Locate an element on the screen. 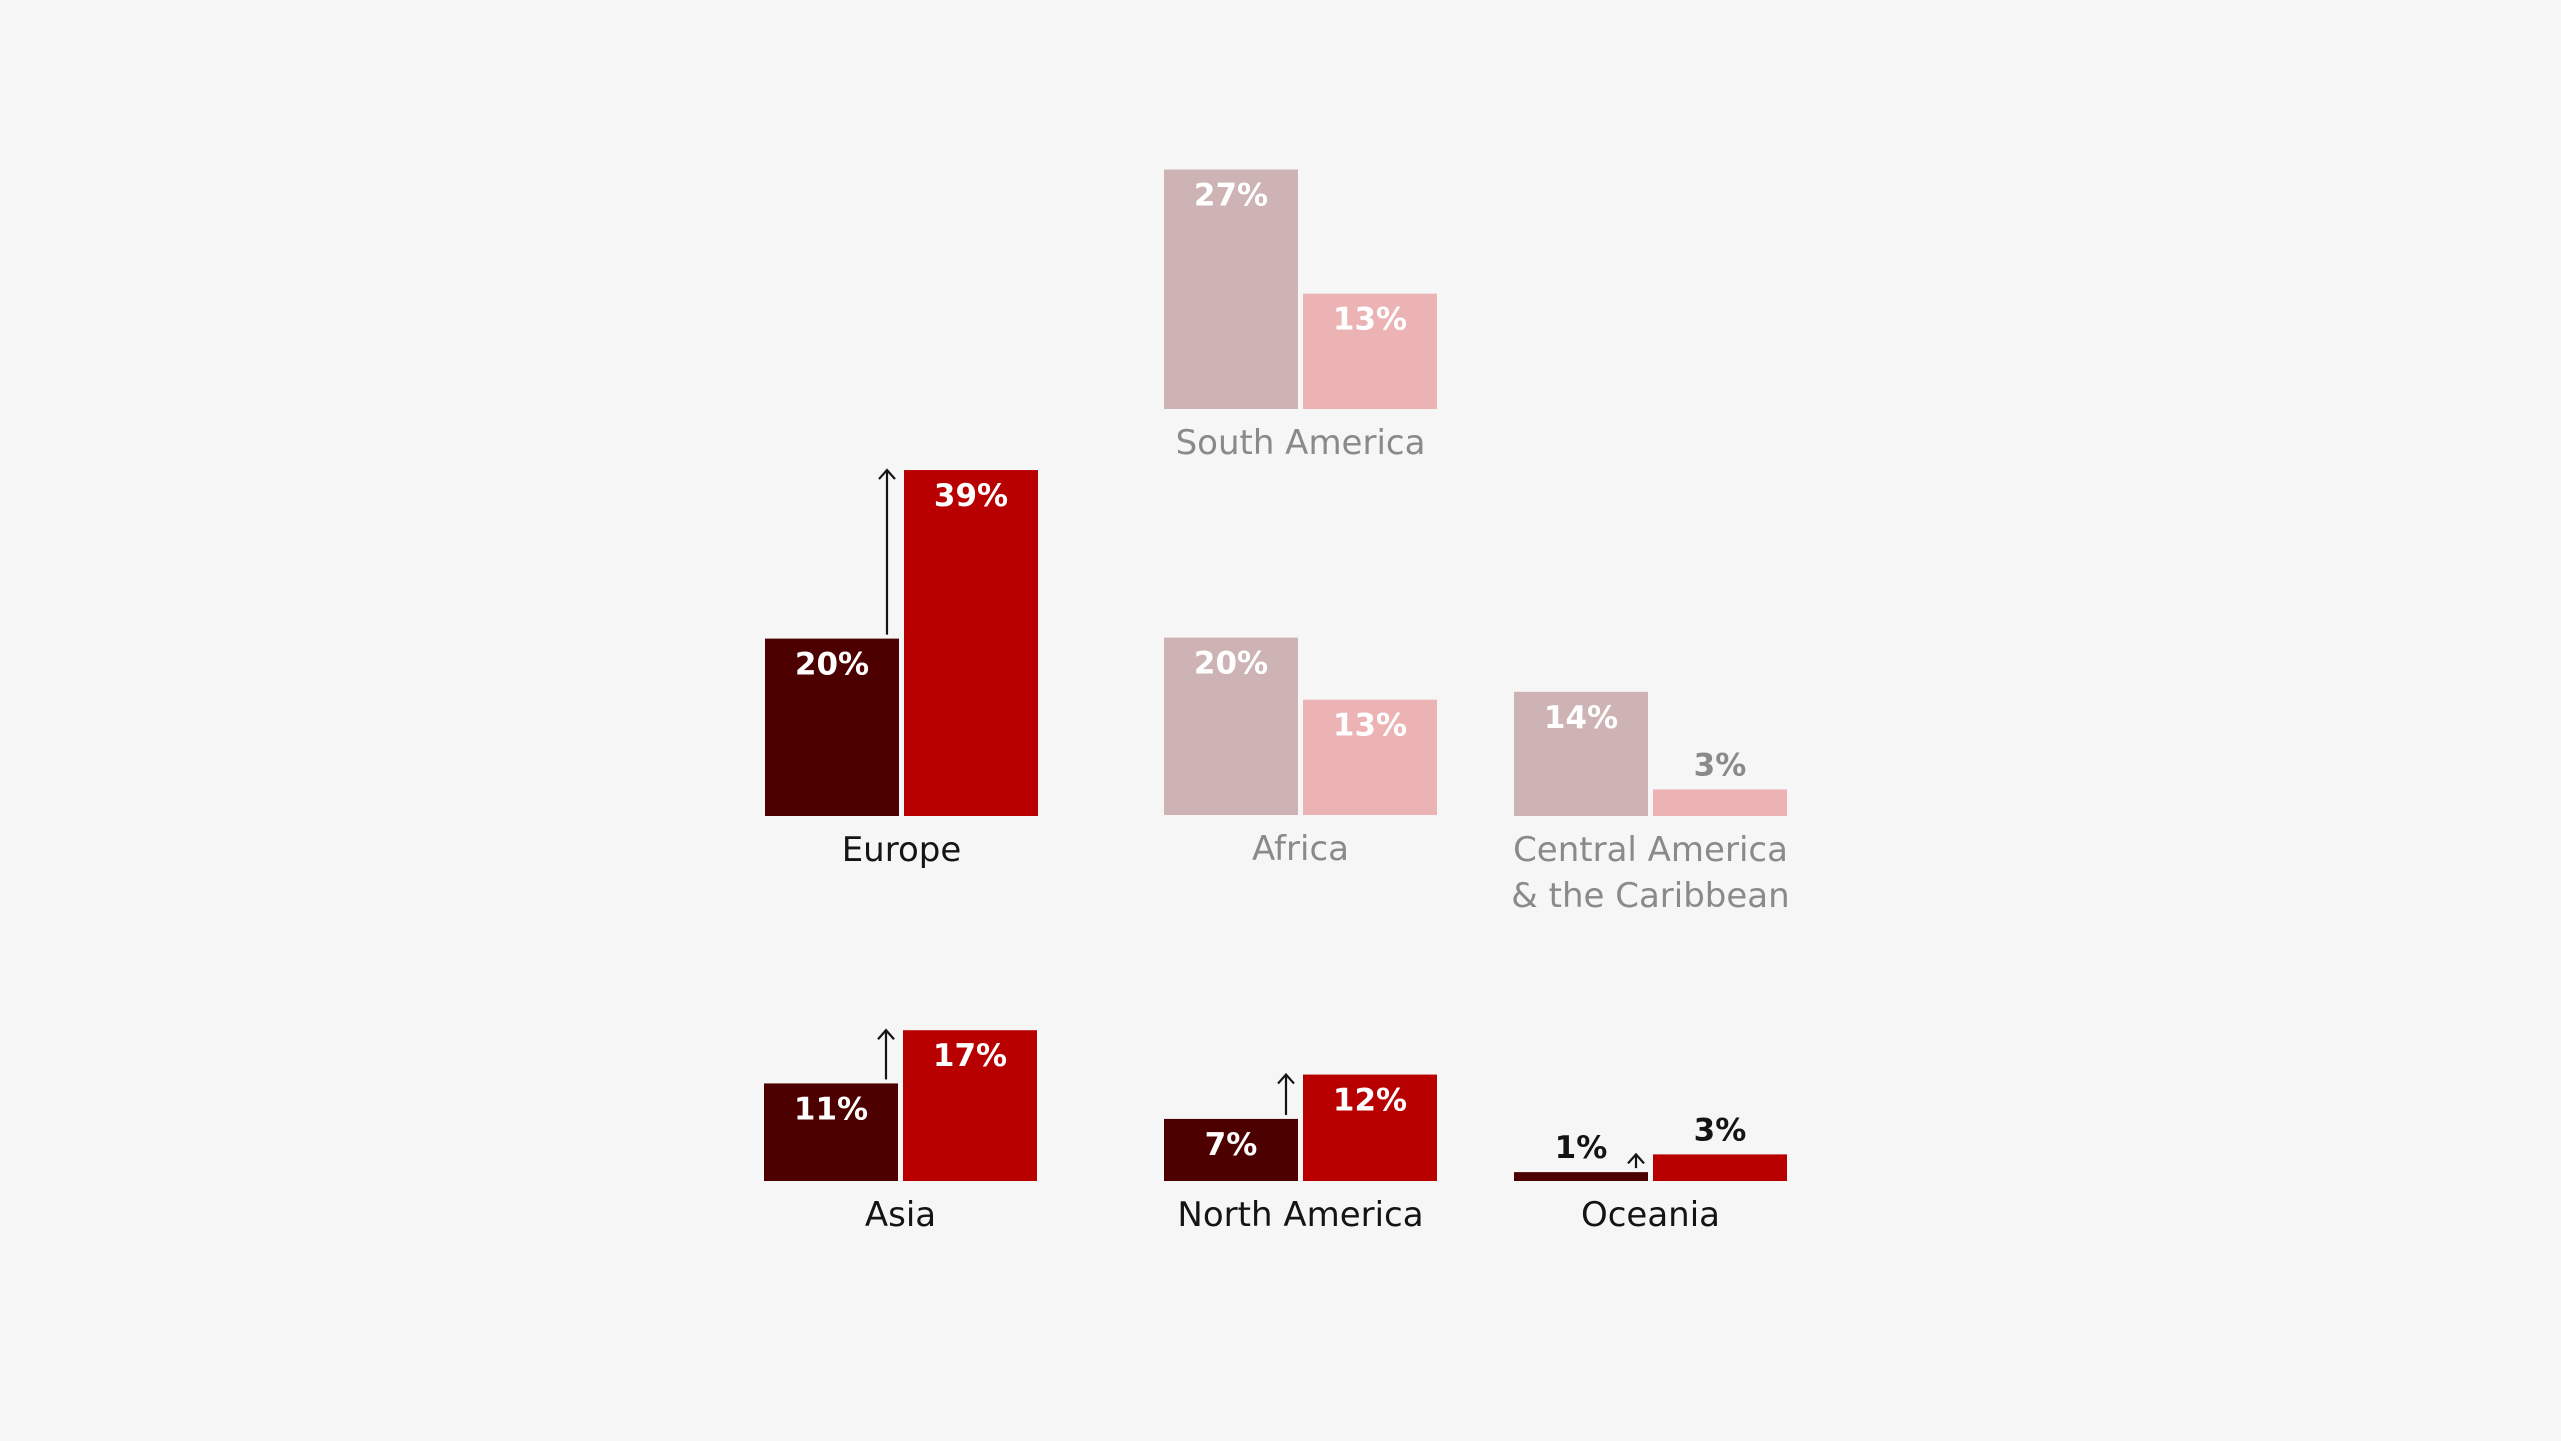  panel-europe: 20% 39% Europe is located at coordinates (901, 669).